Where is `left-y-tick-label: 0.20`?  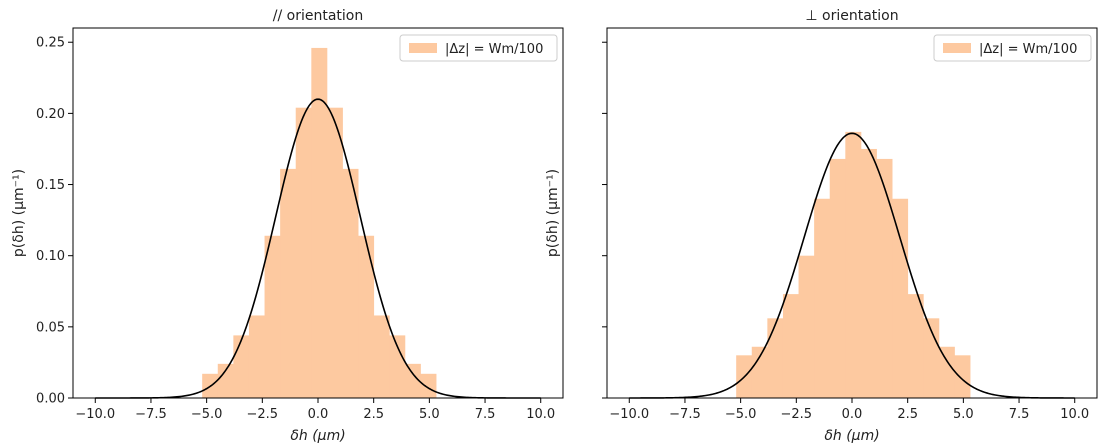 left-y-tick-label: 0.20 is located at coordinates (50, 114).